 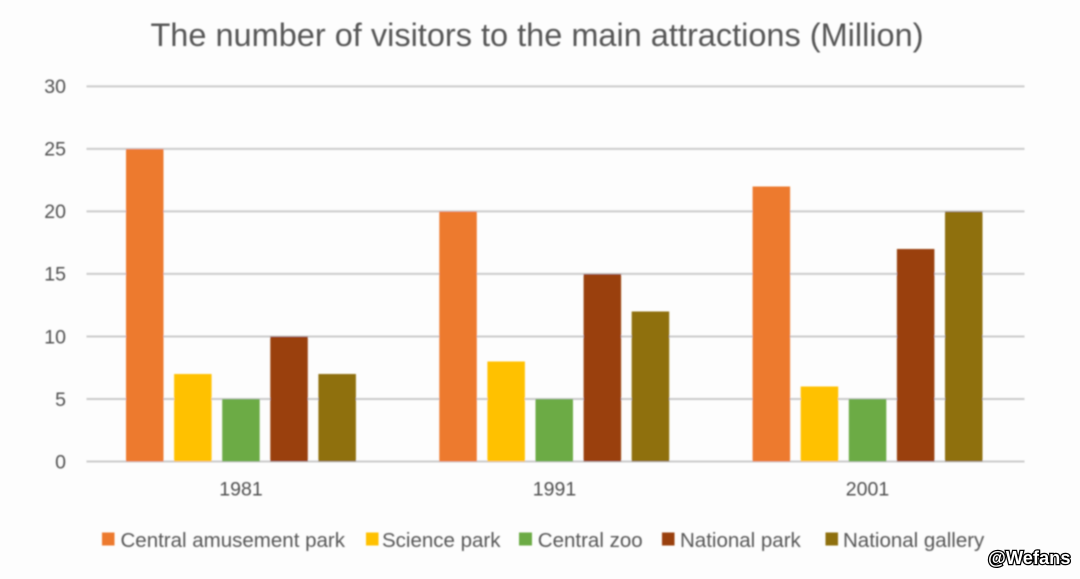 I want to click on svg-text: National park, so click(x=741, y=540).